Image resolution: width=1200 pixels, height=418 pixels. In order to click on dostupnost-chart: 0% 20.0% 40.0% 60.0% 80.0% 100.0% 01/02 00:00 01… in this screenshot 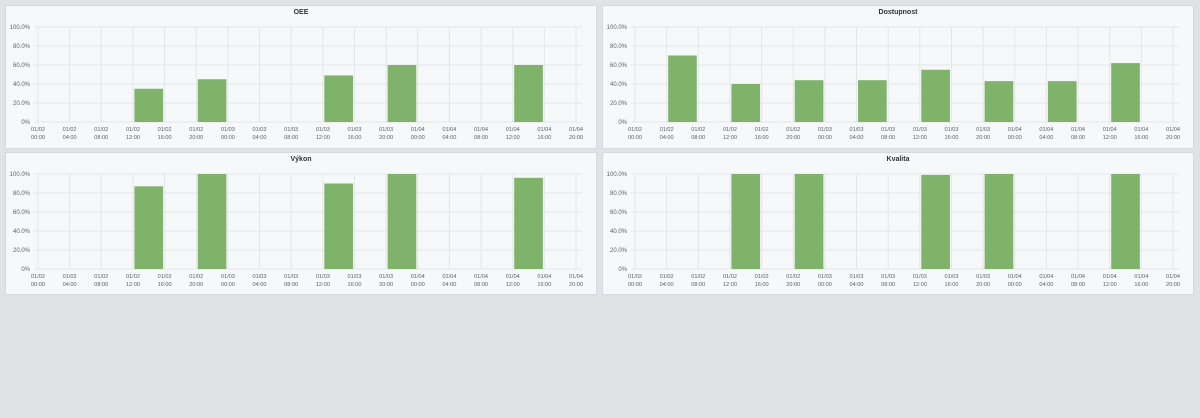, I will do `click(893, 83)`.